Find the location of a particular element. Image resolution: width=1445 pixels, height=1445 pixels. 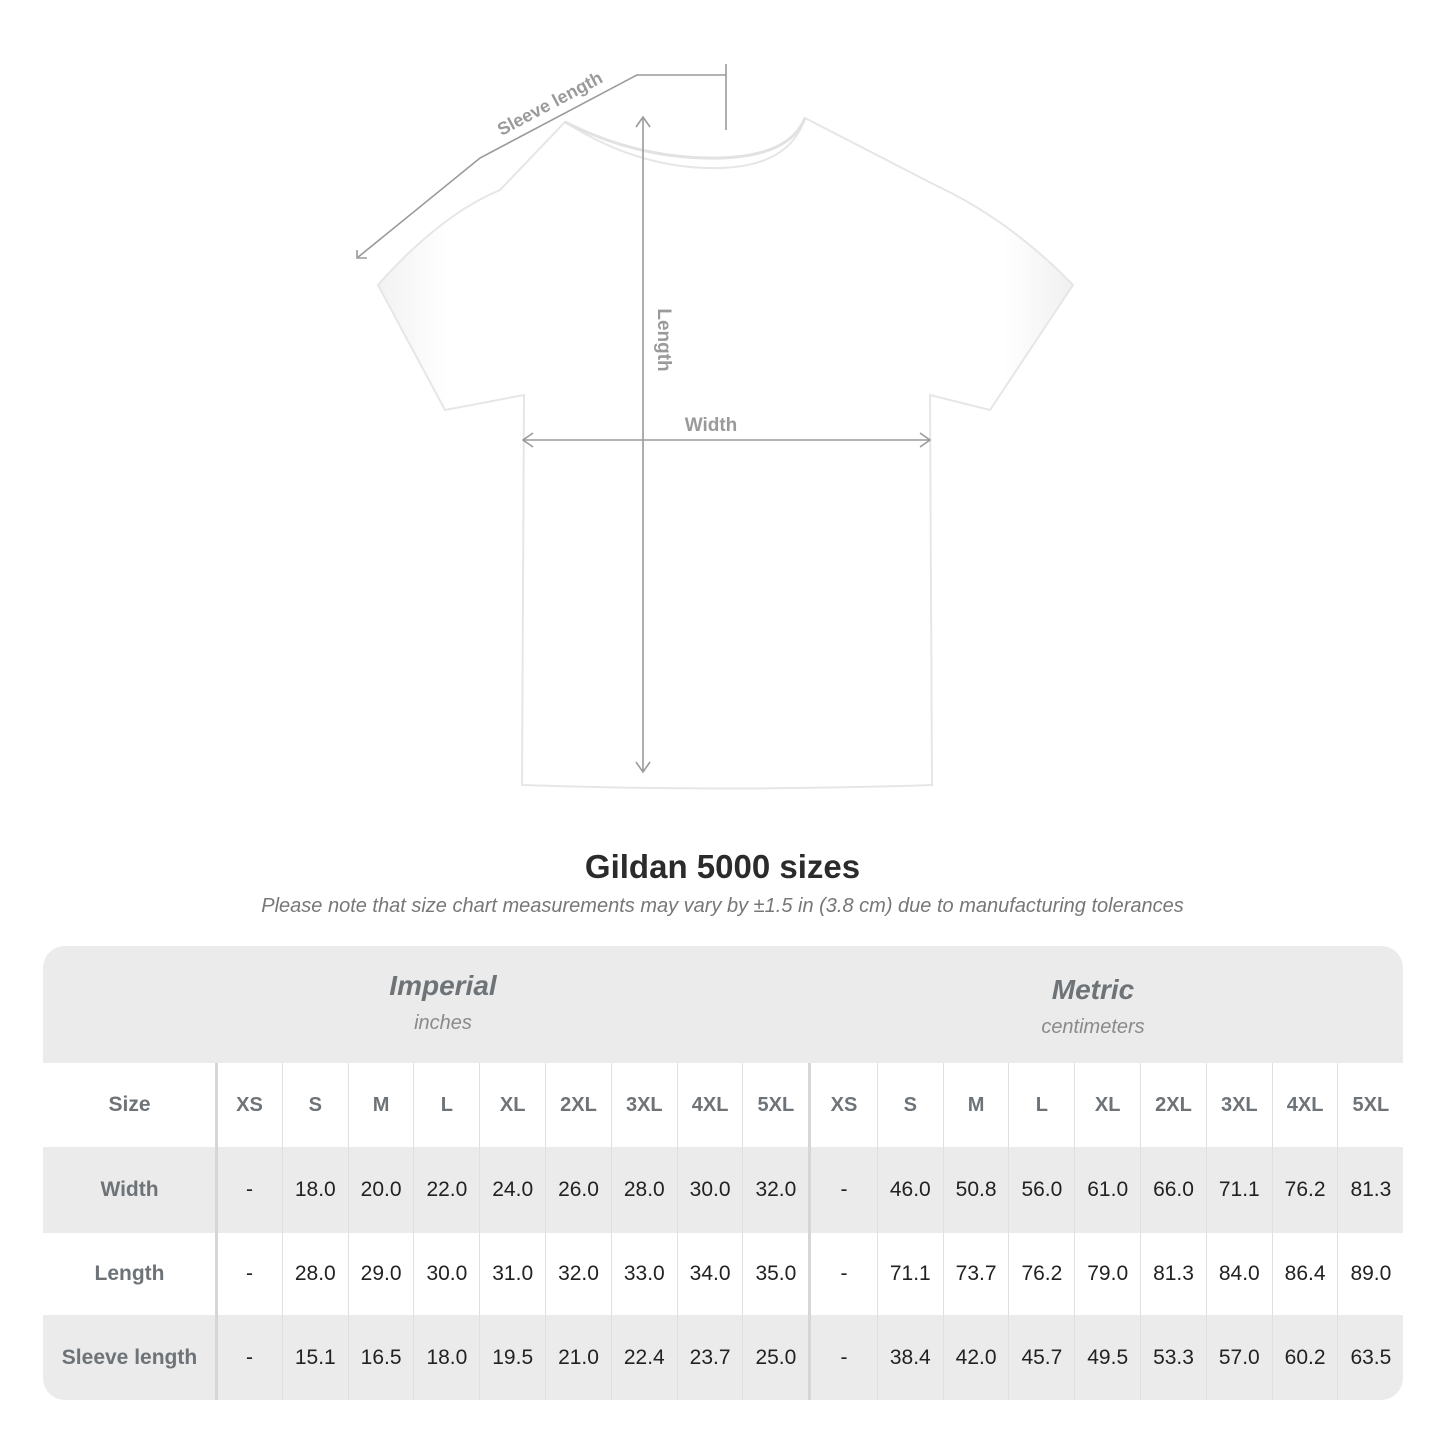

imperial-size-header: 5XL is located at coordinates (775, 1105).